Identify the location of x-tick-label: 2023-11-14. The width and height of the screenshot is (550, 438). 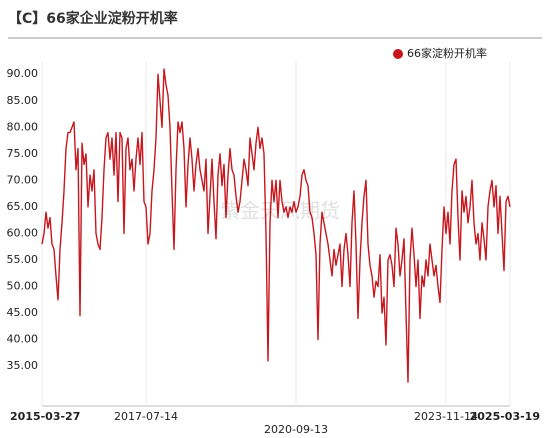
(446, 416).